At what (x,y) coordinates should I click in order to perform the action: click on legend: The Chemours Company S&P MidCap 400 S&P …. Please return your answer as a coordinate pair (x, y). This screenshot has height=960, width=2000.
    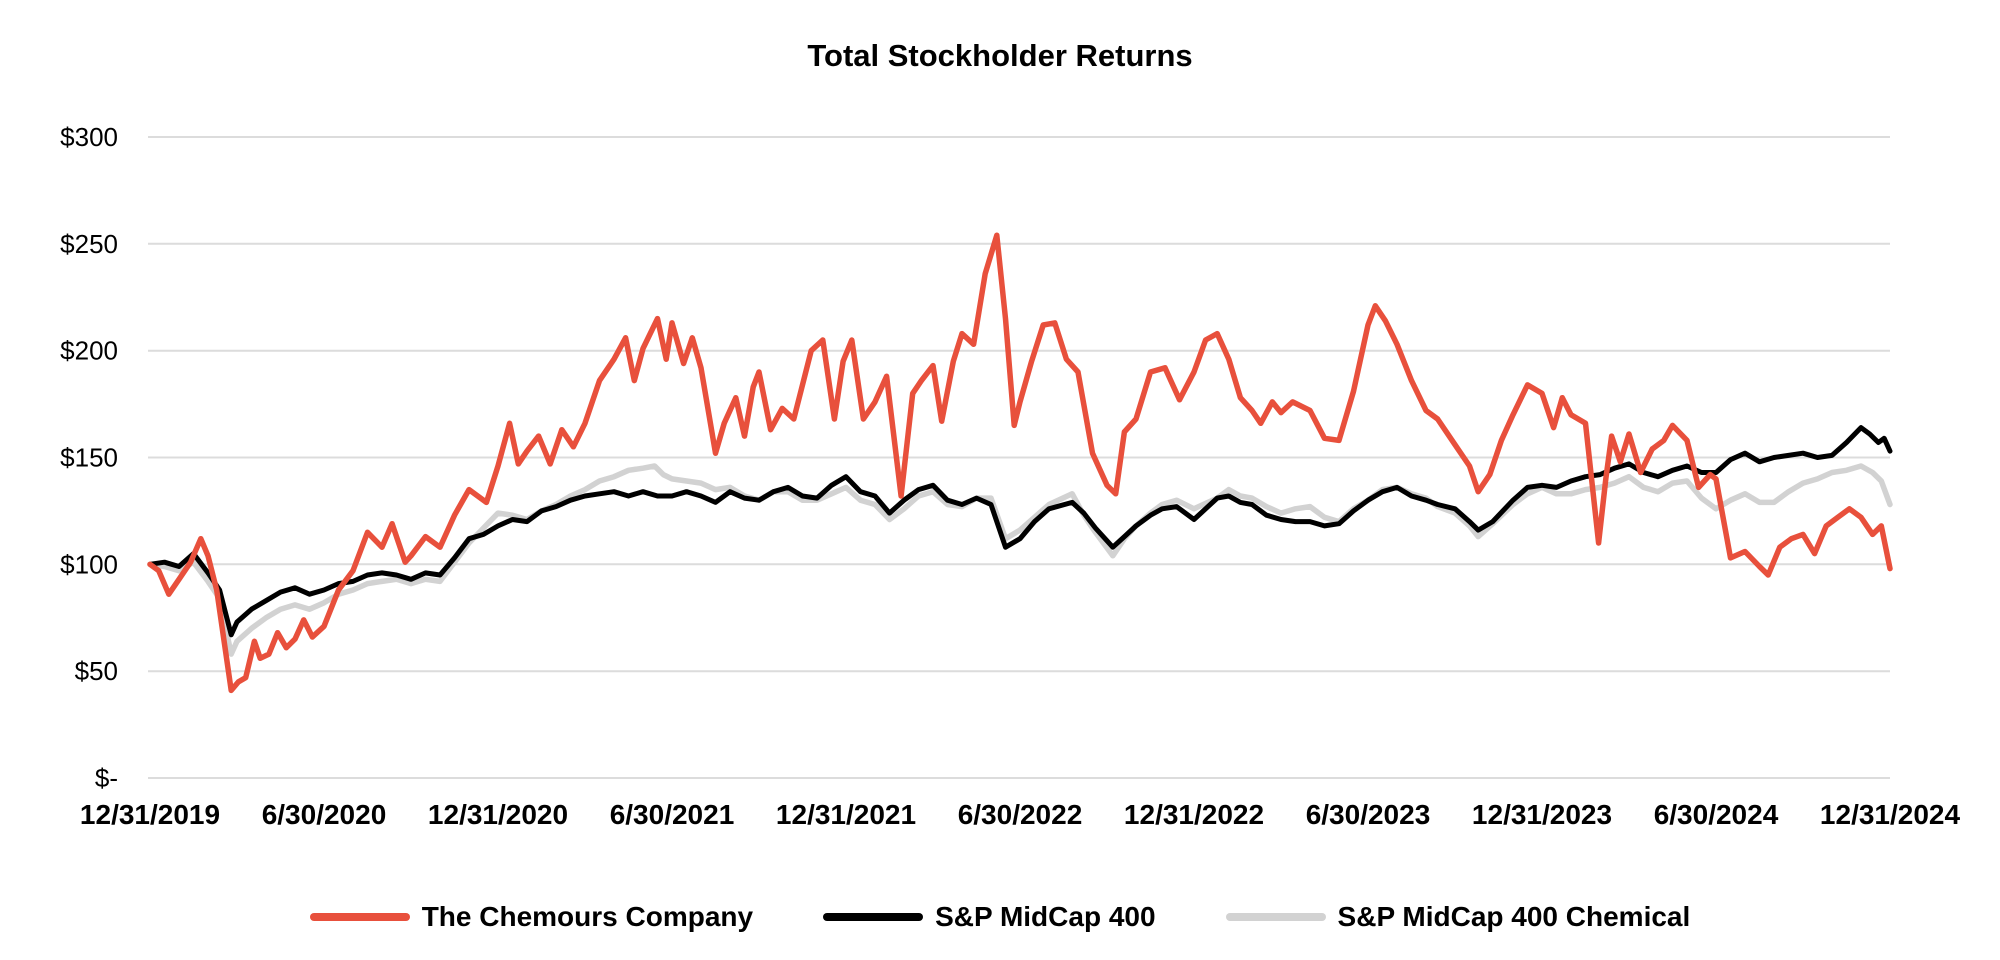
    Looking at the image, I should click on (1000, 926).